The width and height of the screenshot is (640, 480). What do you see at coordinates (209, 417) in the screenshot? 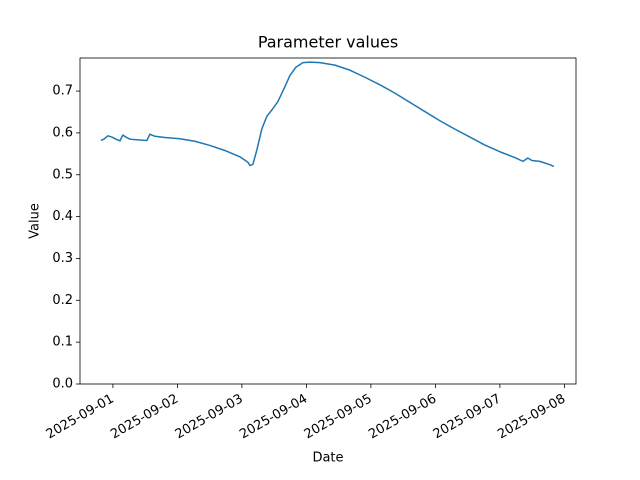
I see `x-tick-label: 2025-09-03` at bounding box center [209, 417].